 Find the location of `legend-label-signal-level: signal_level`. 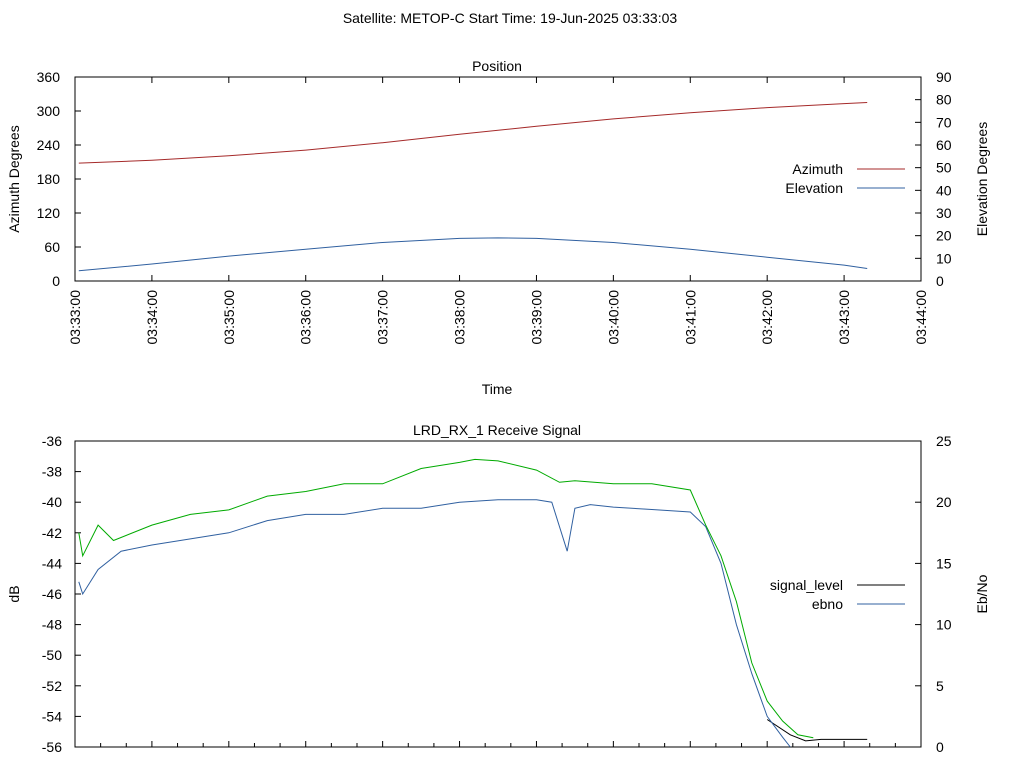

legend-label-signal-level: signal_level is located at coordinates (806, 585).